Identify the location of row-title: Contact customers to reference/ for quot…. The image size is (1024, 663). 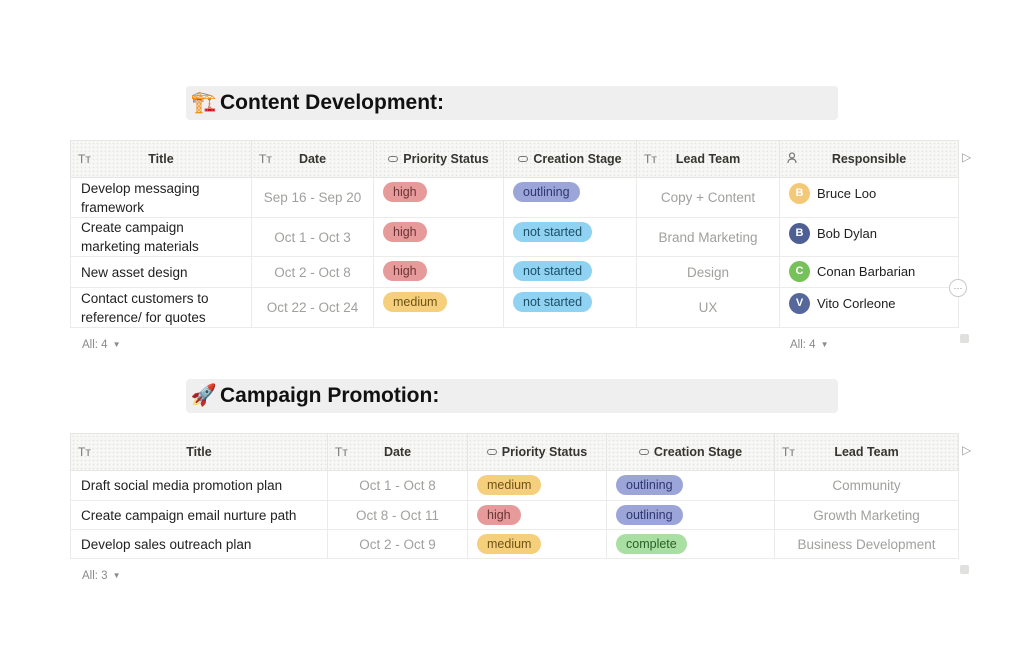
(161, 307).